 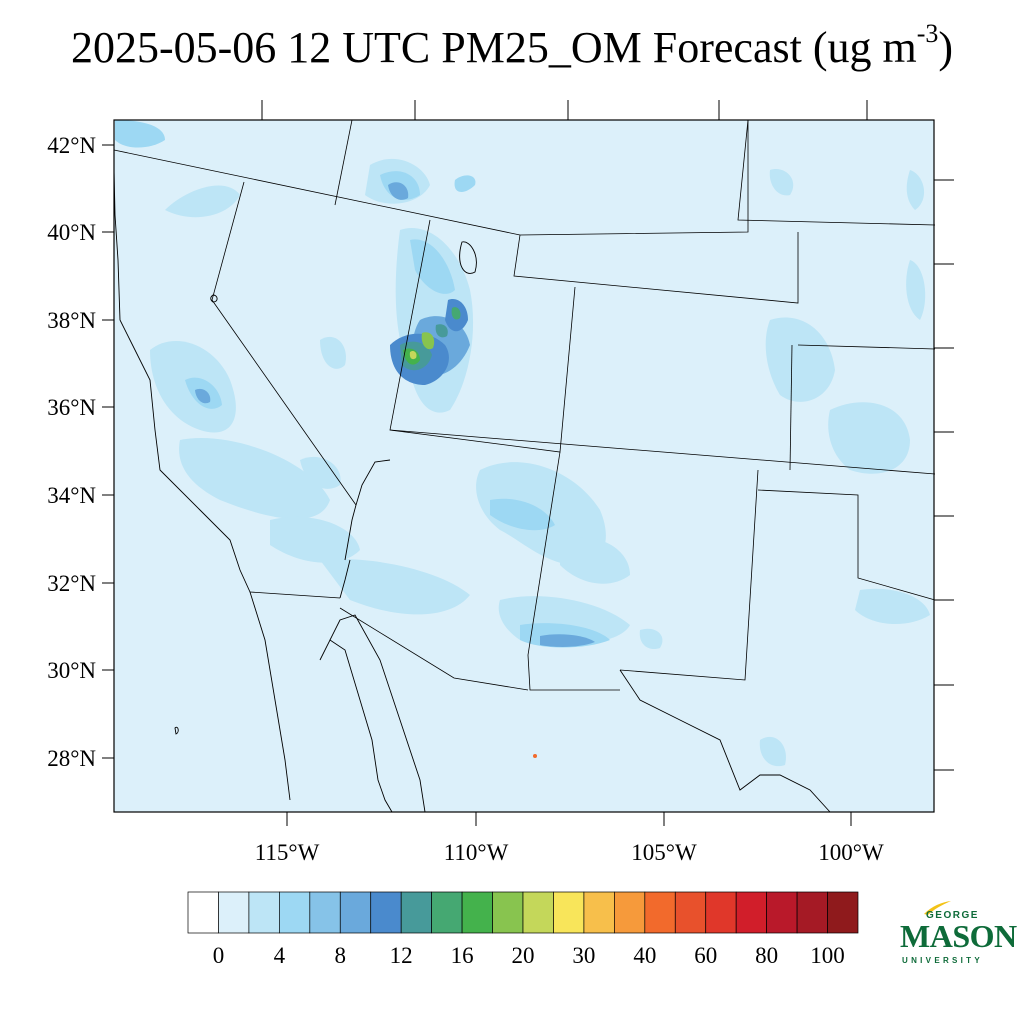 I want to click on lat-label: 40°N, so click(x=71, y=232).